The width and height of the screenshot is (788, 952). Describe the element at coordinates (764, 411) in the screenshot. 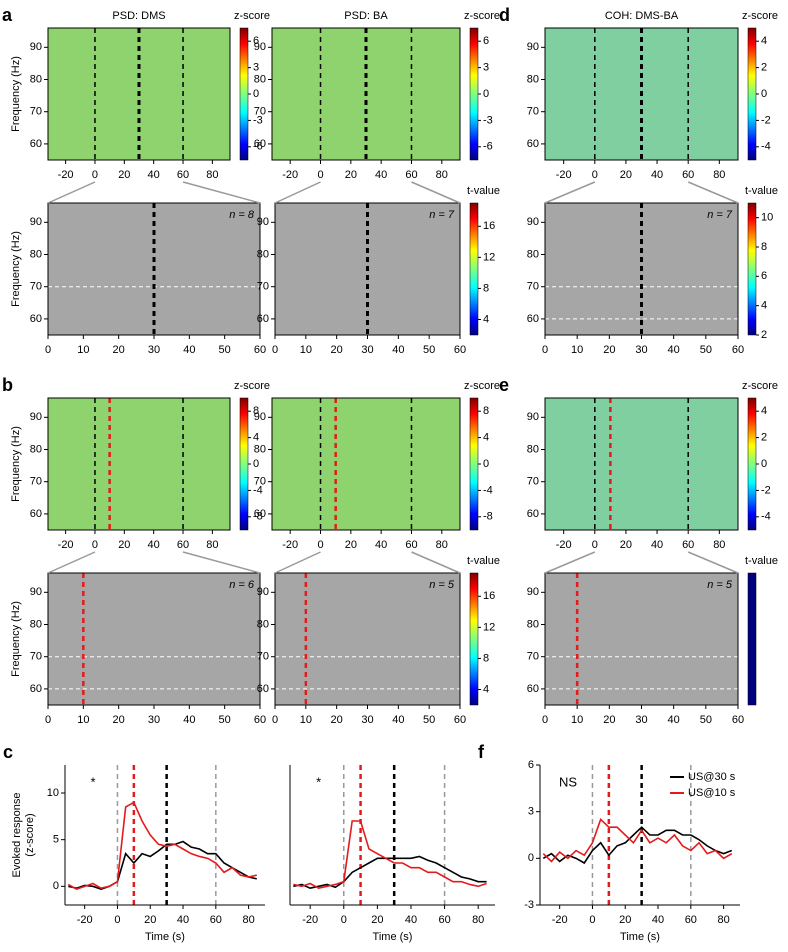

I see `colorbar-tick-label: 4` at that location.